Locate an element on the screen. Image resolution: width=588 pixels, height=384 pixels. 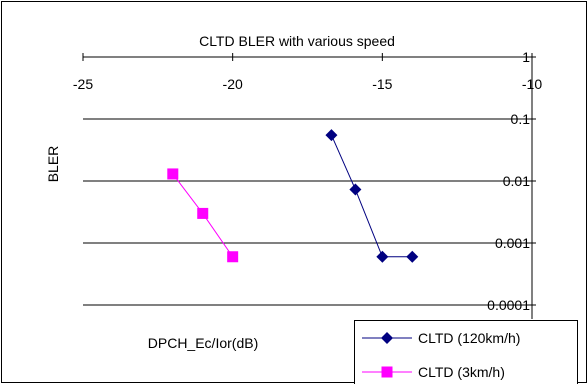
y-tick-label: 0.001 is located at coordinates (512, 243).